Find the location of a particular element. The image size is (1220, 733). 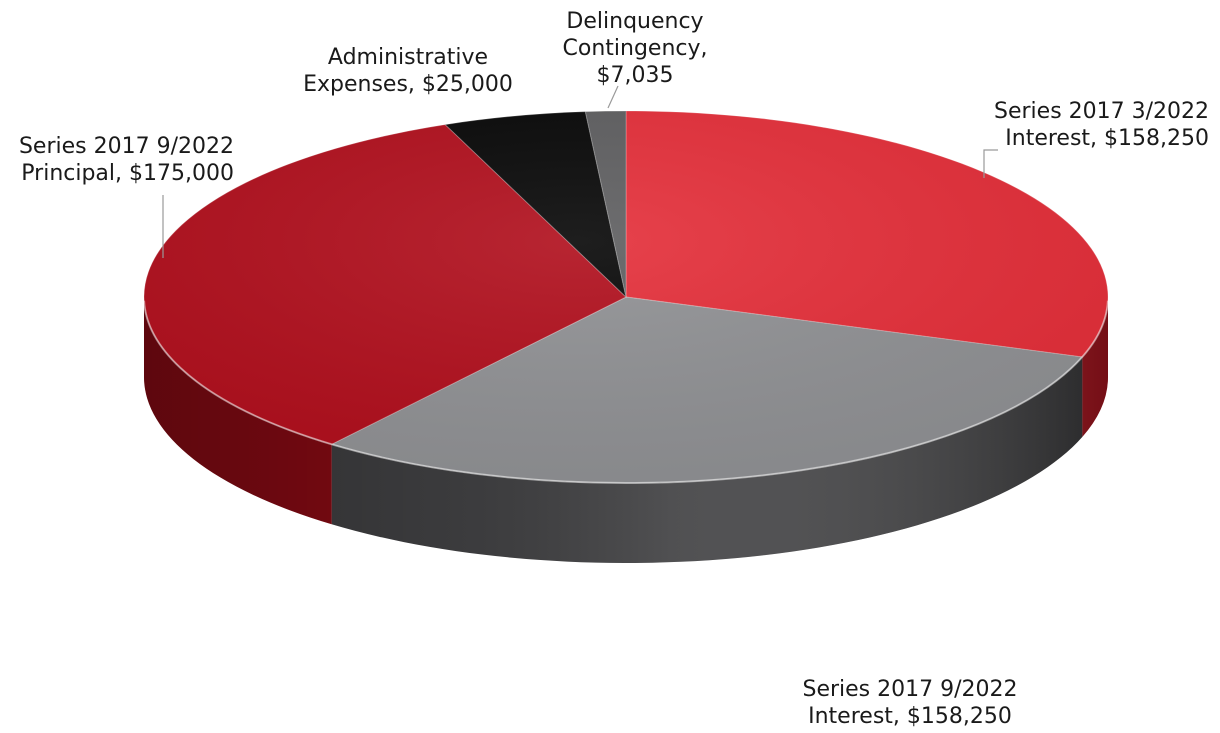

slice-label-series-2017-9-2022-interest: Series 2017 9/2022 Interest, $158,250 is located at coordinates (910, 703).